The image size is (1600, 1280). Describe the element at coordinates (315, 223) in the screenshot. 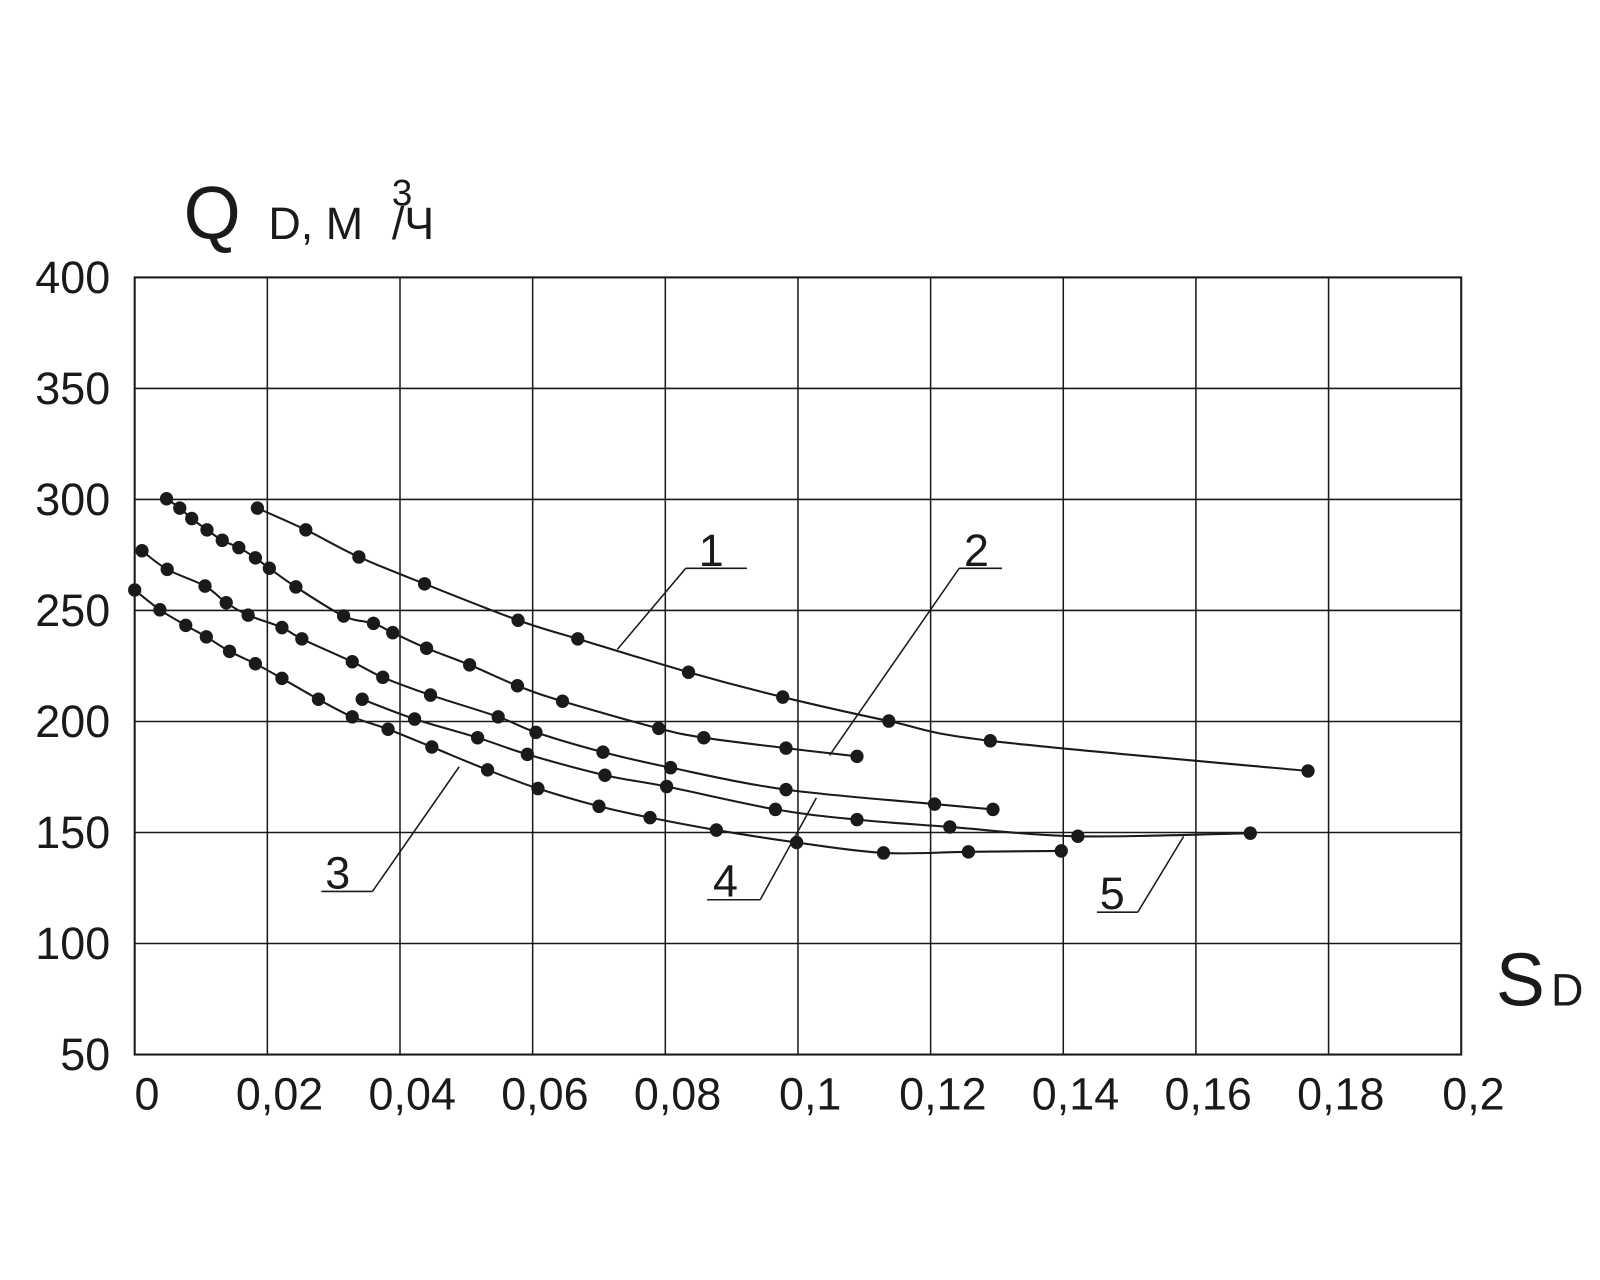

I see `y-label-subscript: D, М` at that location.